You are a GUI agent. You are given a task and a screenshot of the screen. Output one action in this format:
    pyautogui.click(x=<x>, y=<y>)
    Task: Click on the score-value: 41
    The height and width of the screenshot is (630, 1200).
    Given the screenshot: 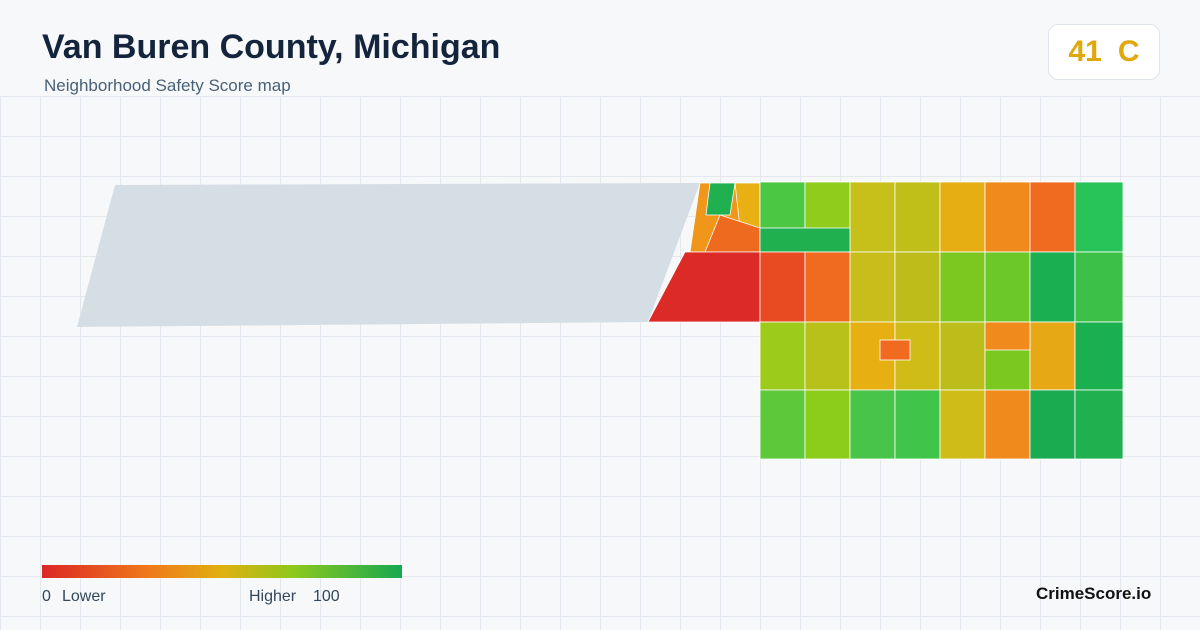 What is the action you would take?
    pyautogui.click(x=1085, y=51)
    